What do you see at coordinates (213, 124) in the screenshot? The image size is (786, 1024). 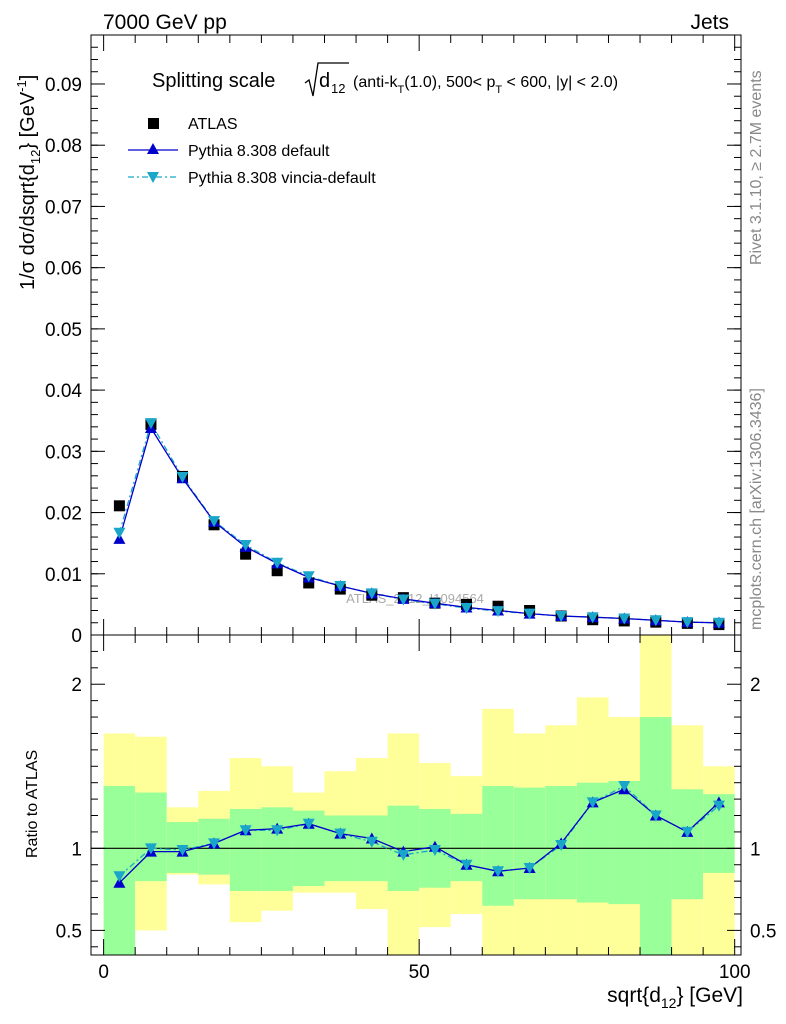 I see `legend-label-atlas: ATLAS` at bounding box center [213, 124].